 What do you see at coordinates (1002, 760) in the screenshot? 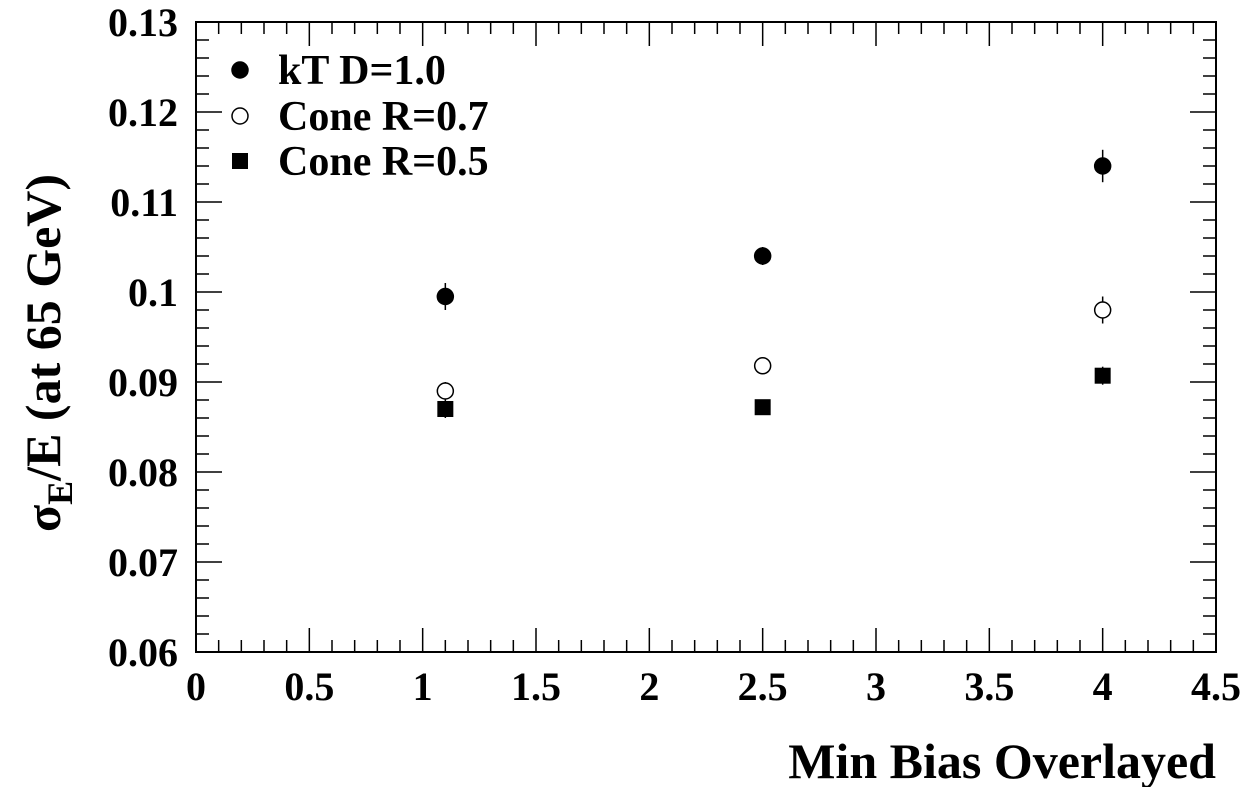
I see `x-axis-title: Min Bias Overlayed` at bounding box center [1002, 760].